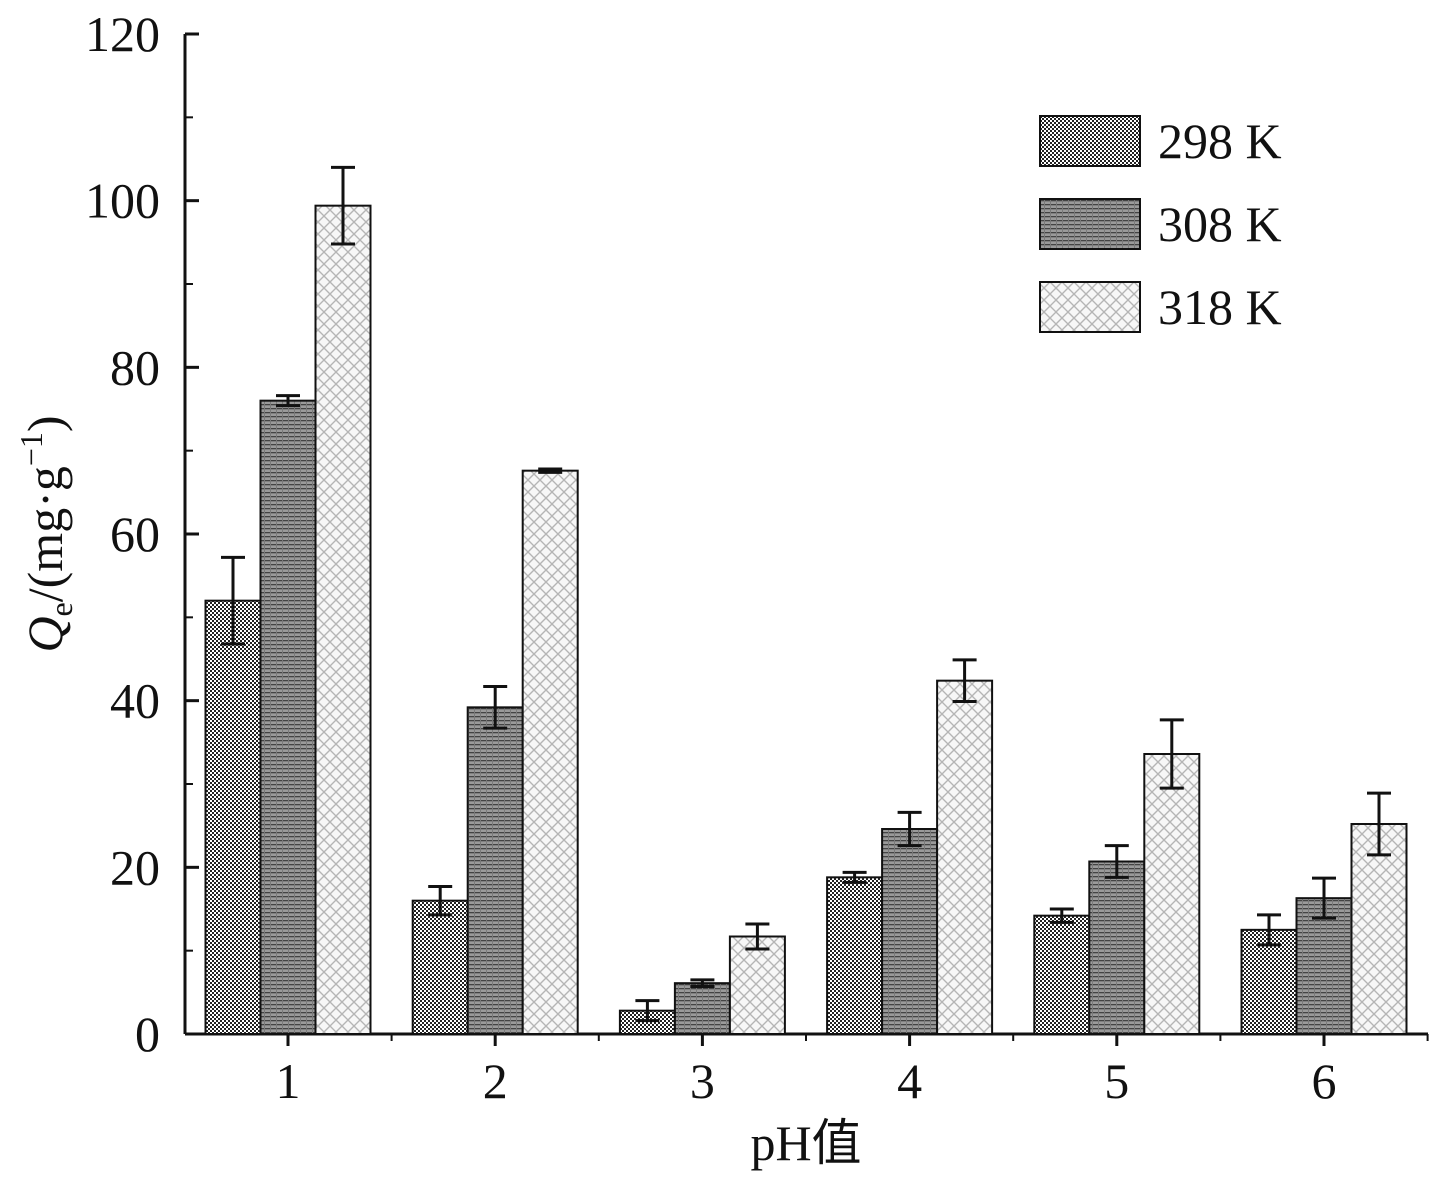  What do you see at coordinates (495, 1081) in the screenshot?
I see `x-tick-label: 2` at bounding box center [495, 1081].